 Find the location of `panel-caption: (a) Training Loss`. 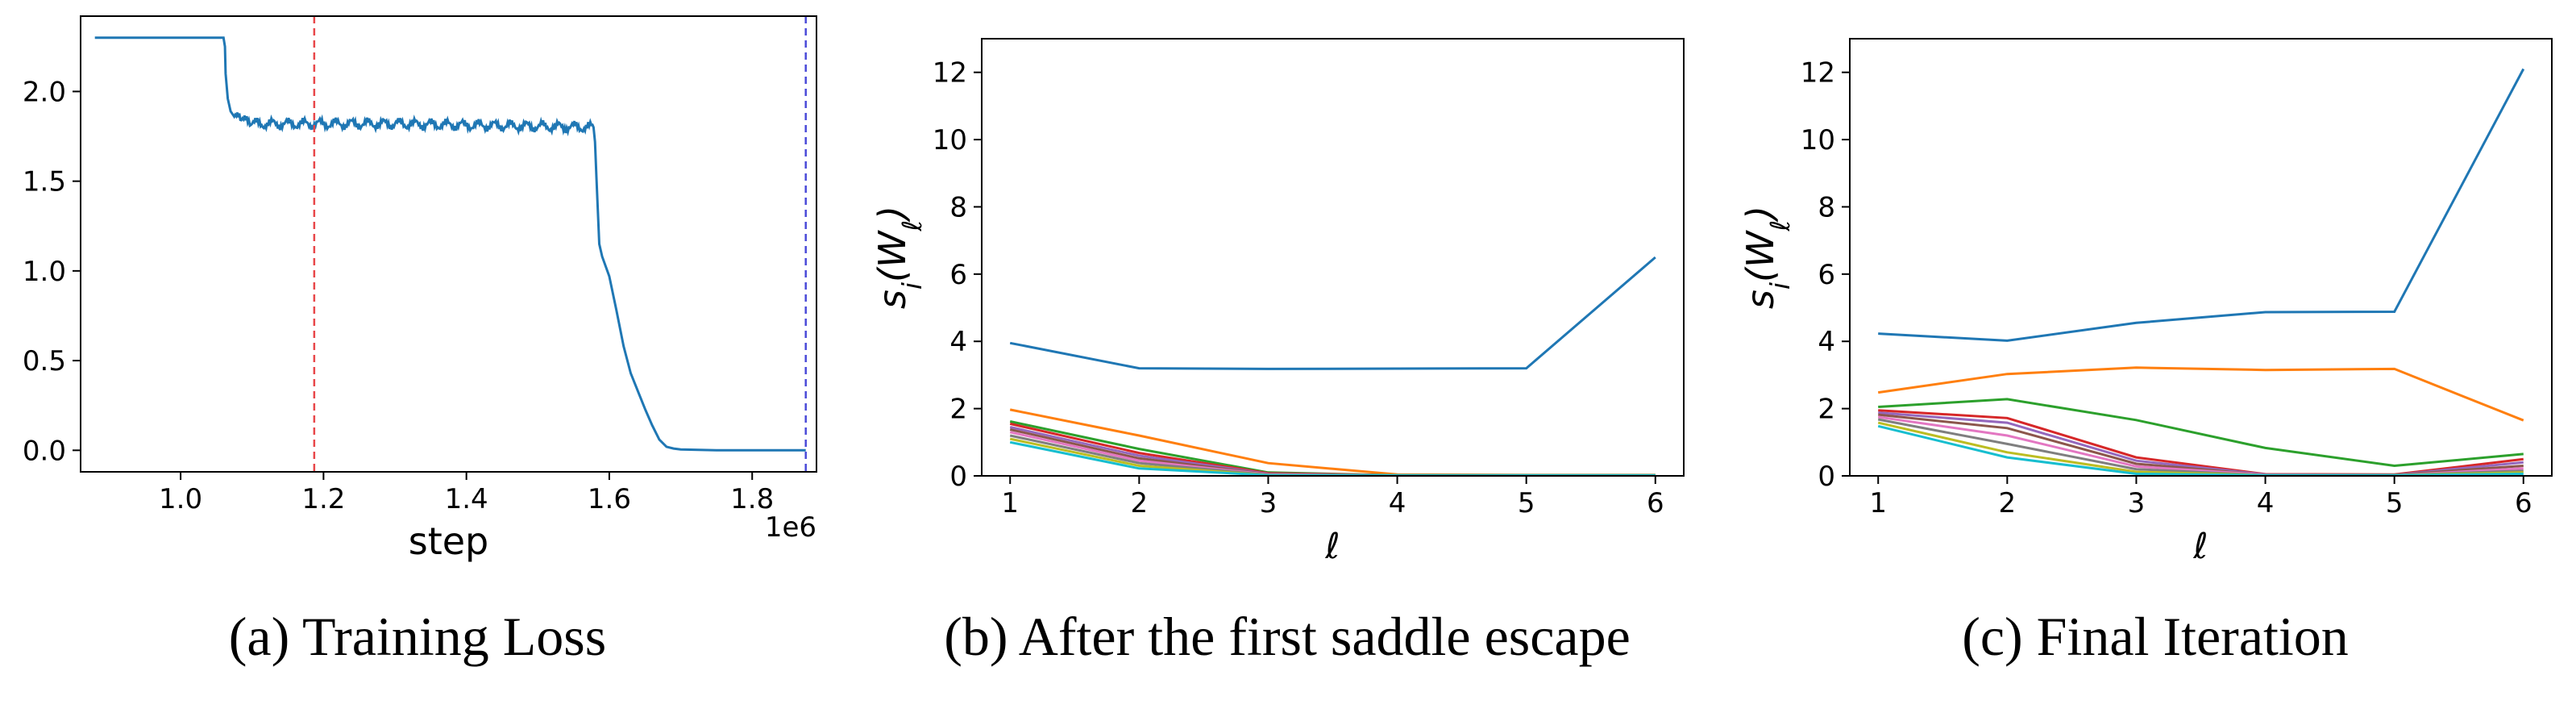

panel-caption: (a) Training Loss is located at coordinates (417, 637).